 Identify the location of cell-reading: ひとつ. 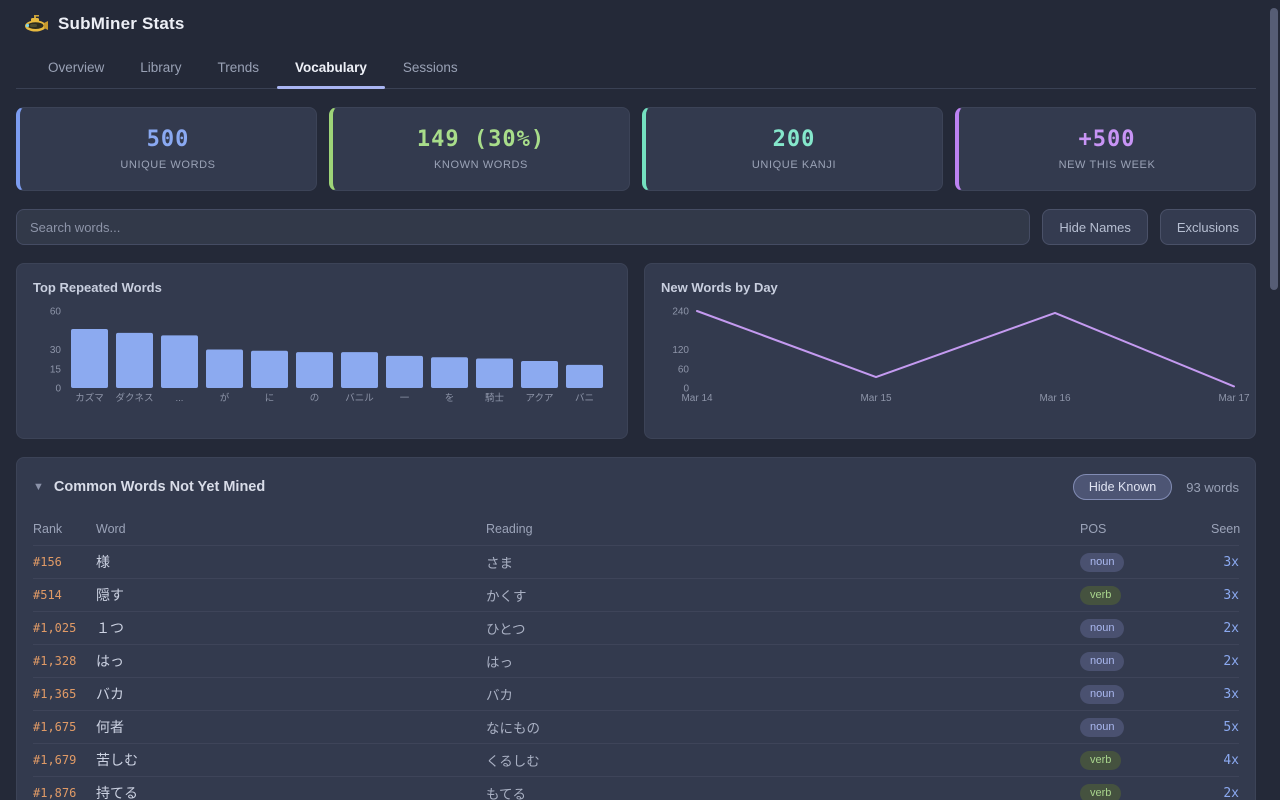
(506, 629).